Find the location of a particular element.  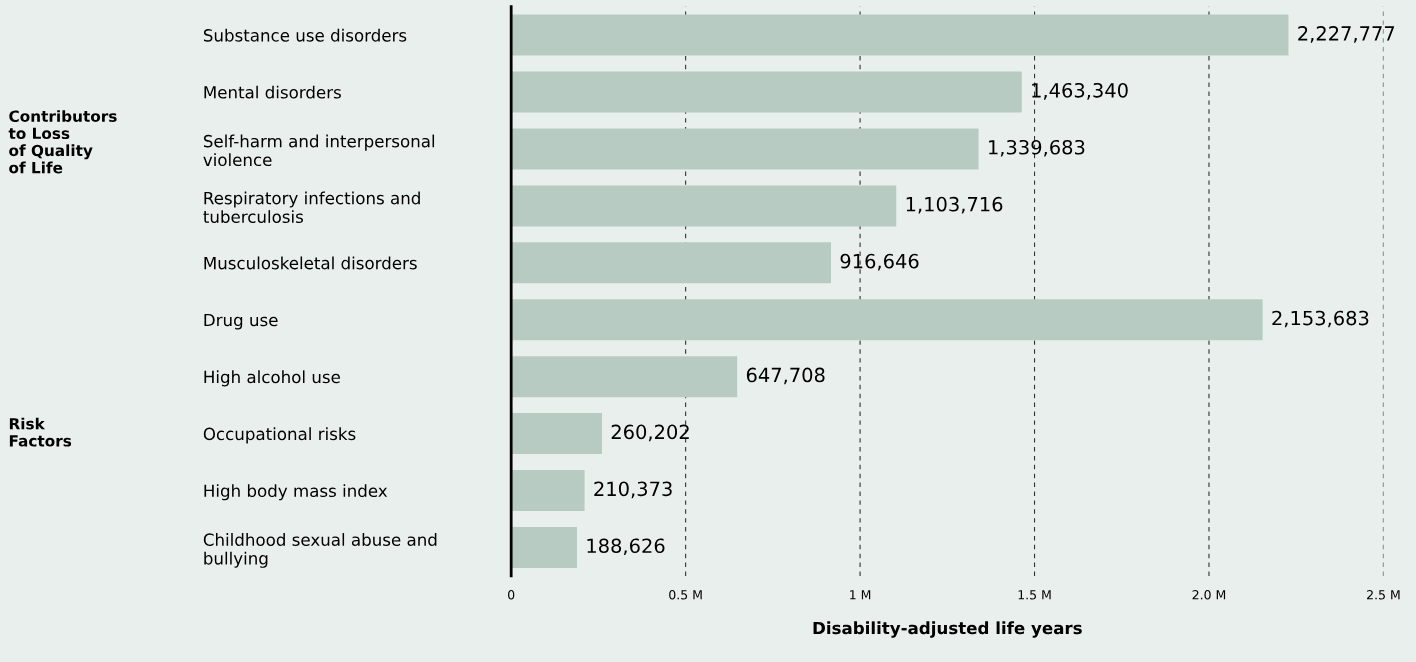

text: Contributors to Loss of Quality of Life is located at coordinates (62, 142).